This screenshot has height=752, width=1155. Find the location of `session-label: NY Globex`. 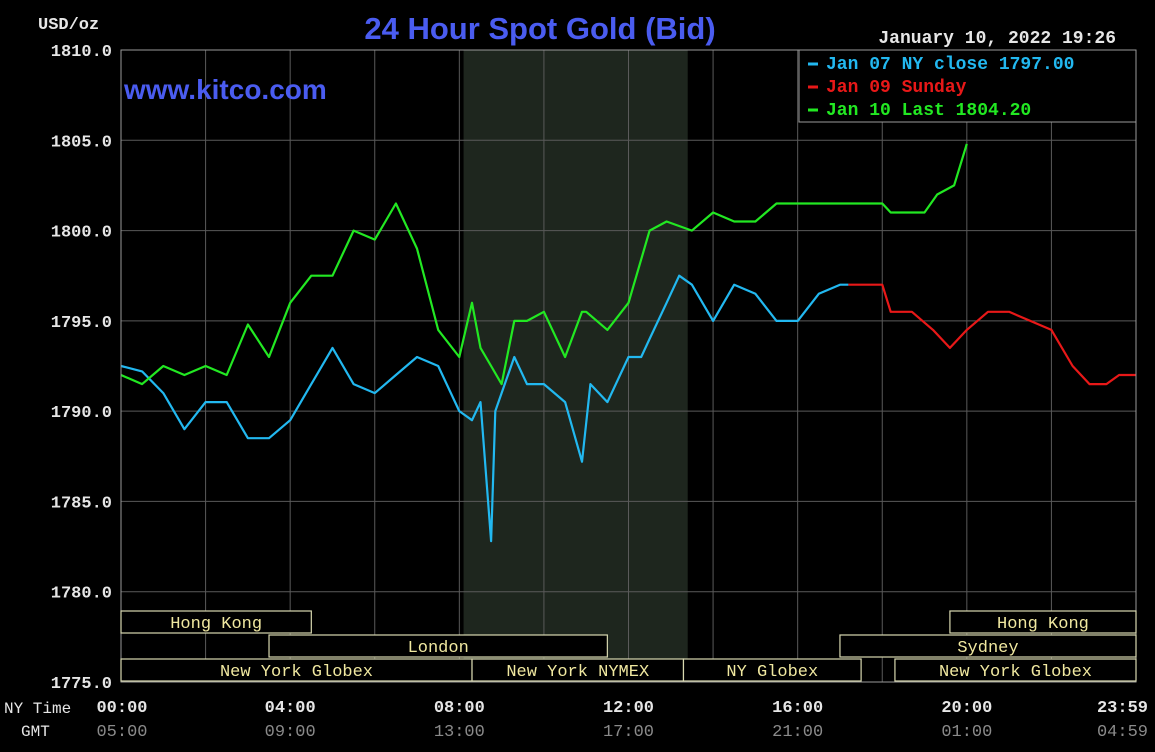

session-label: NY Globex is located at coordinates (772, 672).